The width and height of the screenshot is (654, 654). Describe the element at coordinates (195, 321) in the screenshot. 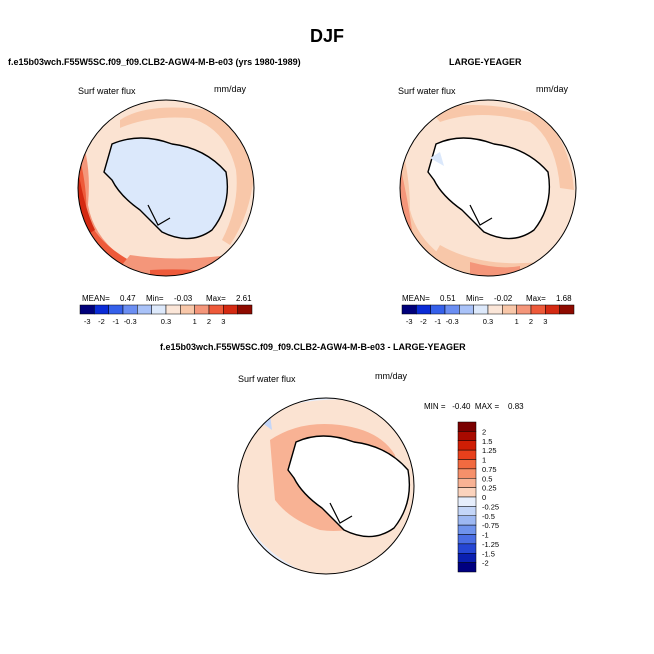

I see `colorbar-1-tick-label: 1` at that location.